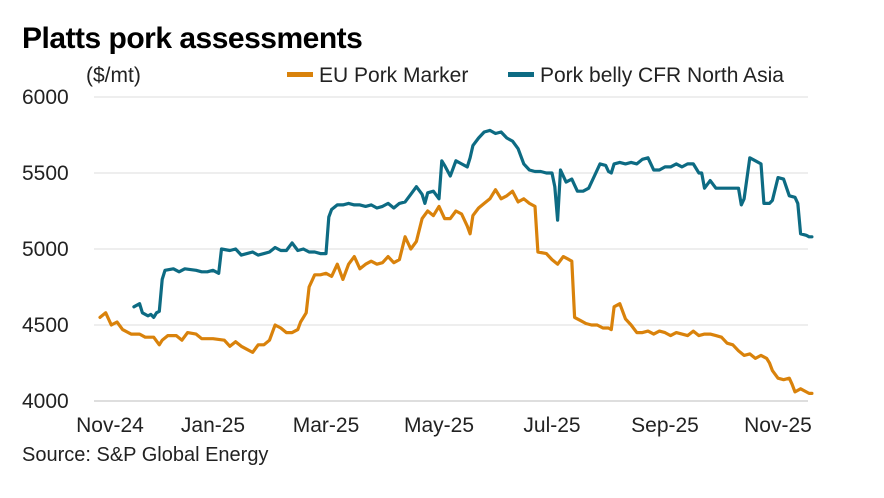 The image size is (884, 498). What do you see at coordinates (778, 425) in the screenshot?
I see `x-tick-label-Nov-25: Nov-25` at bounding box center [778, 425].